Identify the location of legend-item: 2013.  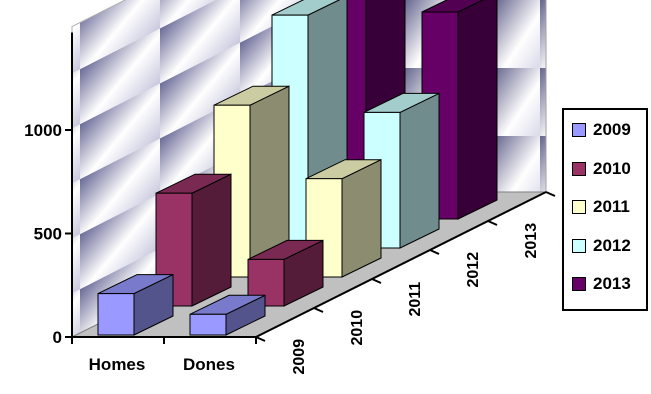
(601, 284).